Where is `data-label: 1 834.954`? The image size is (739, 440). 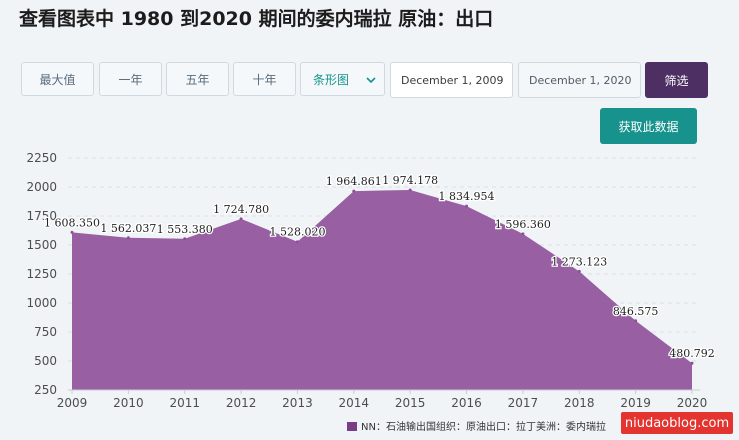 data-label: 1 834.954 is located at coordinates (467, 196).